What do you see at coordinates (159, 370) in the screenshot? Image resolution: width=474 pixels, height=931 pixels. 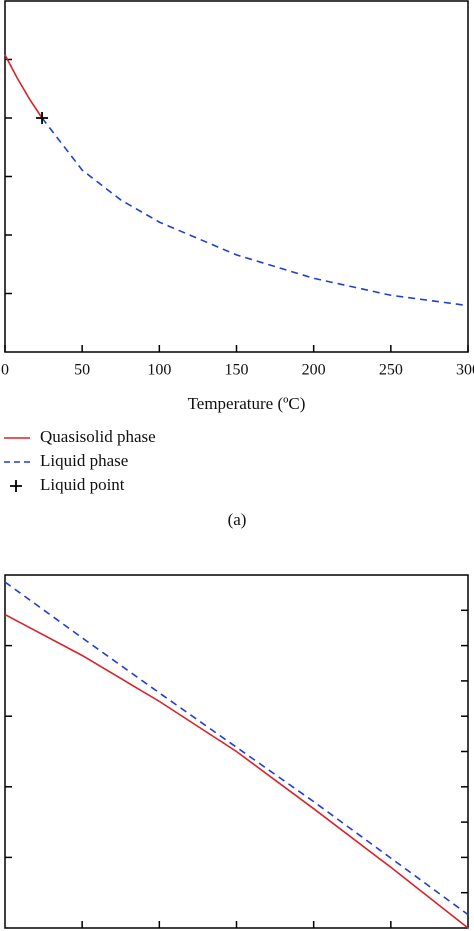 I see `x-tick-label: 100` at bounding box center [159, 370].